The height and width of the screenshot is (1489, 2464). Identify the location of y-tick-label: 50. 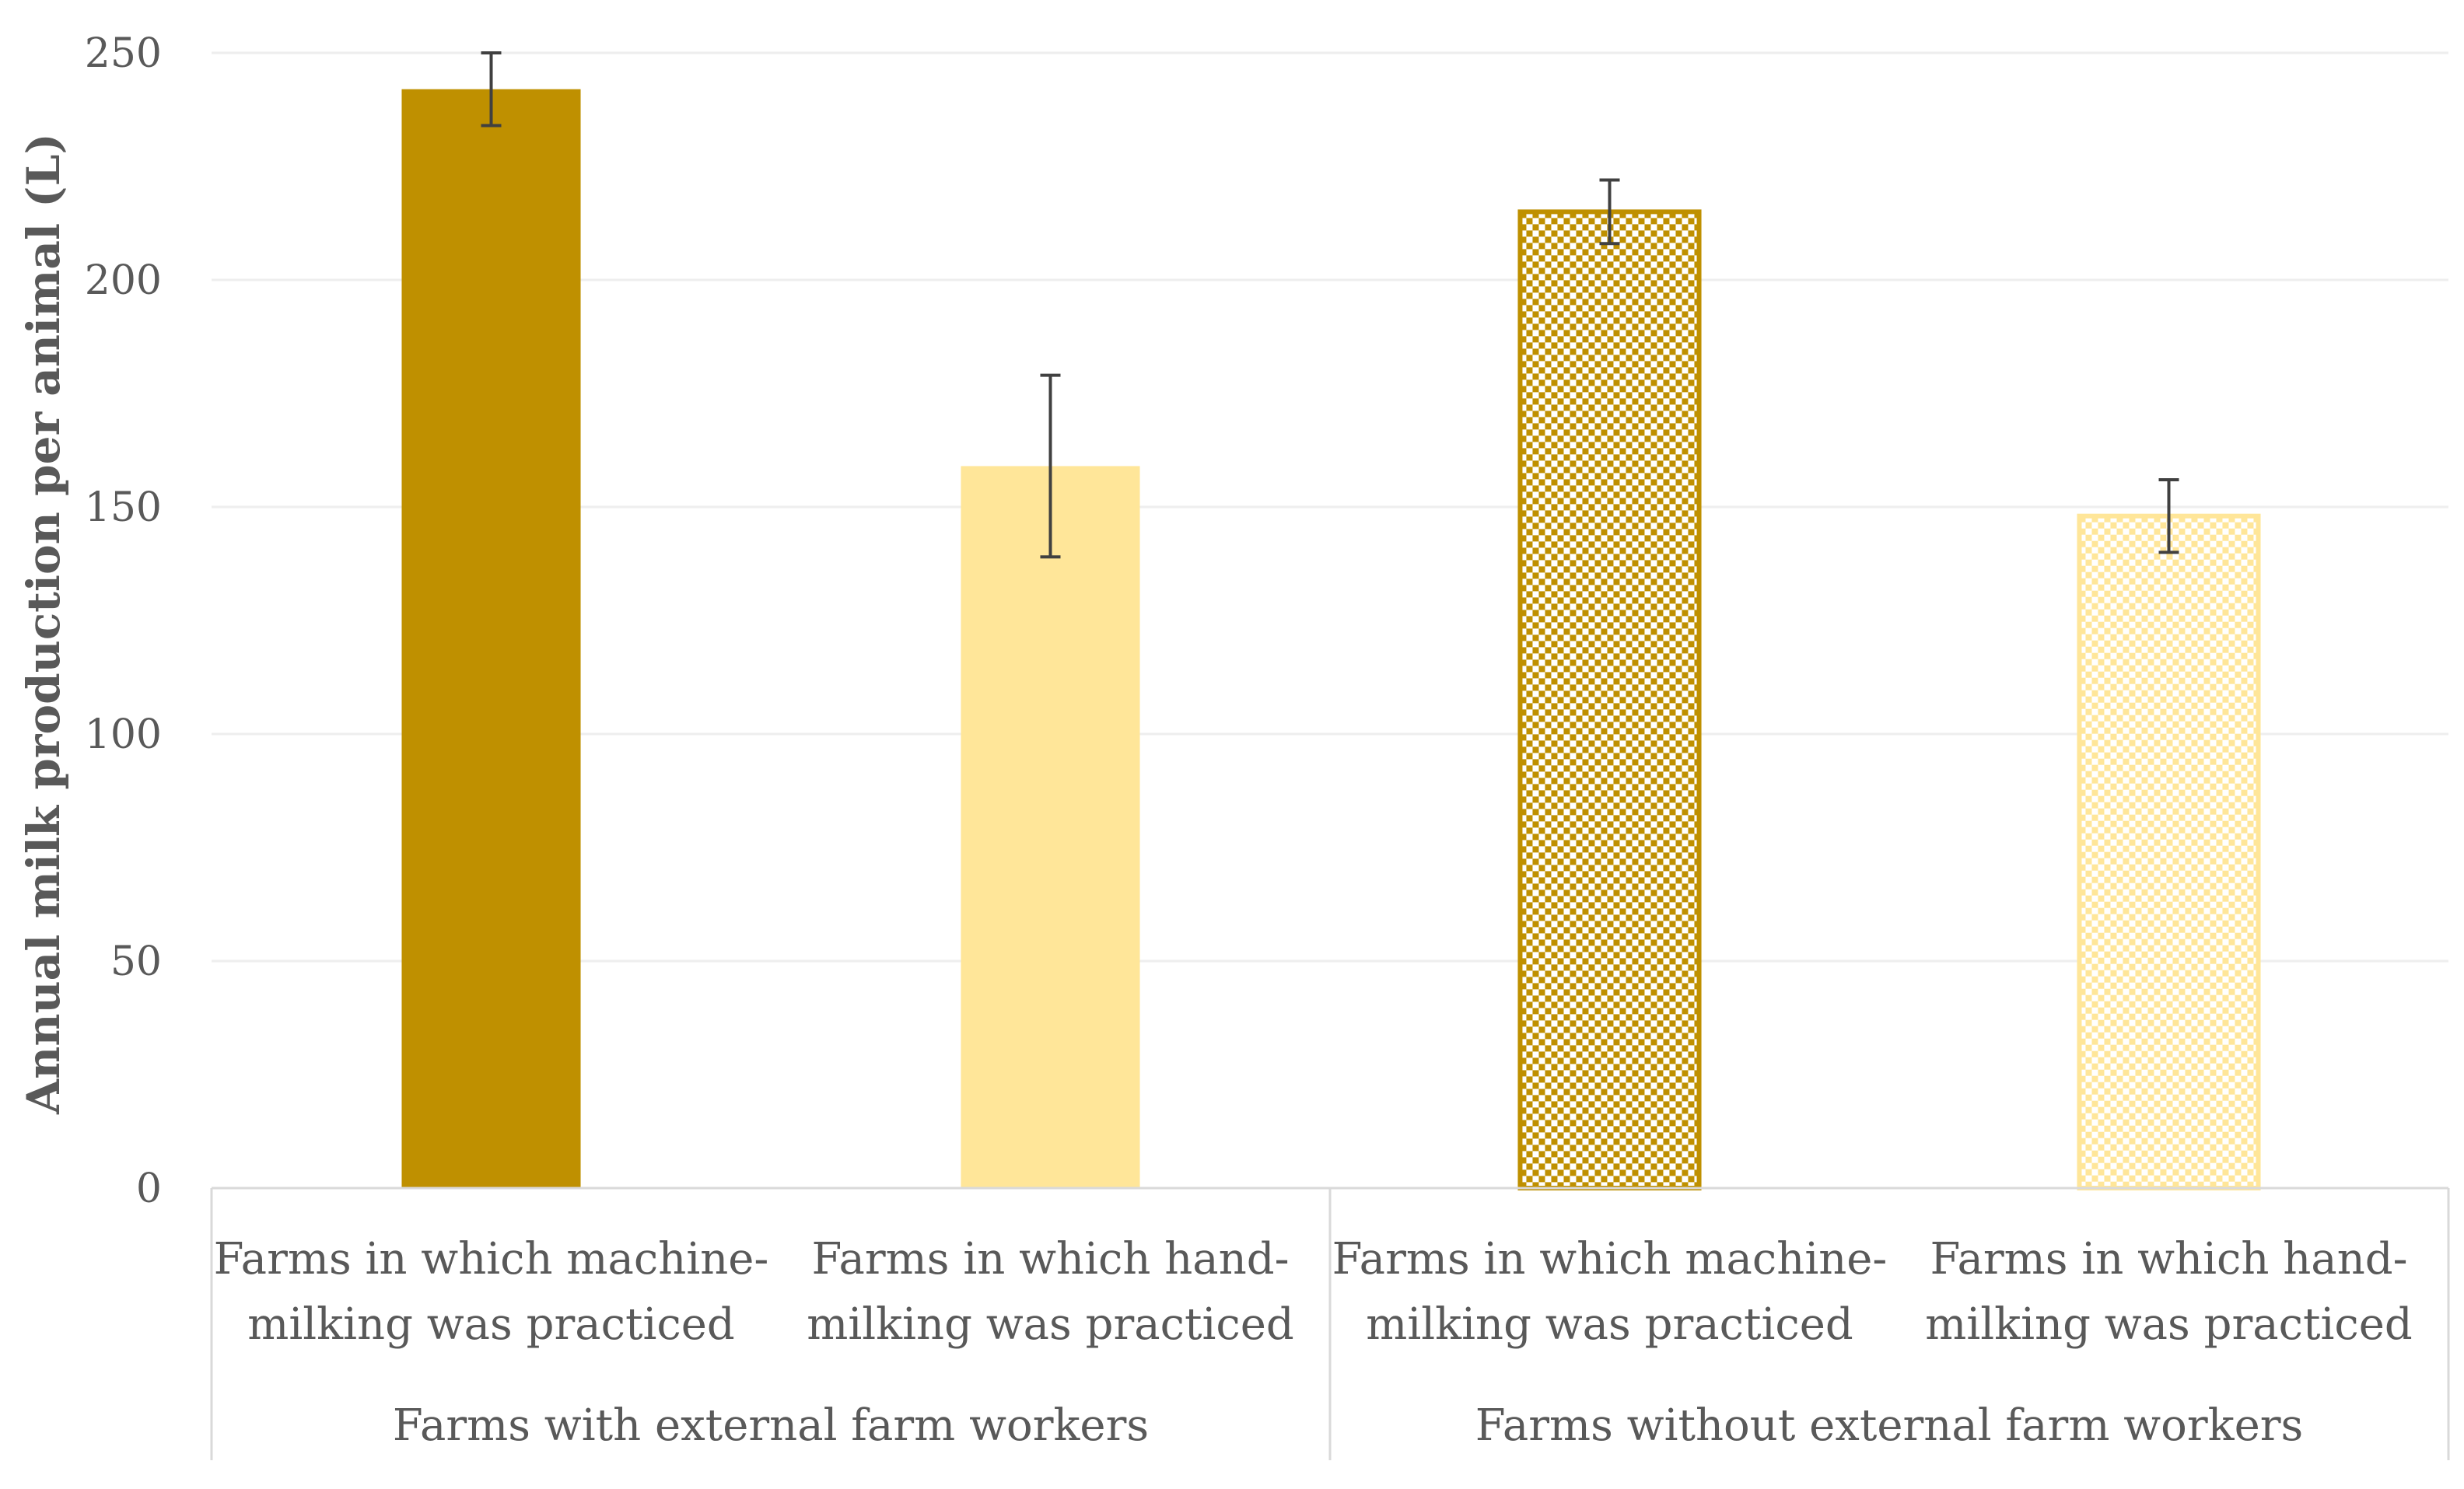
(136, 962).